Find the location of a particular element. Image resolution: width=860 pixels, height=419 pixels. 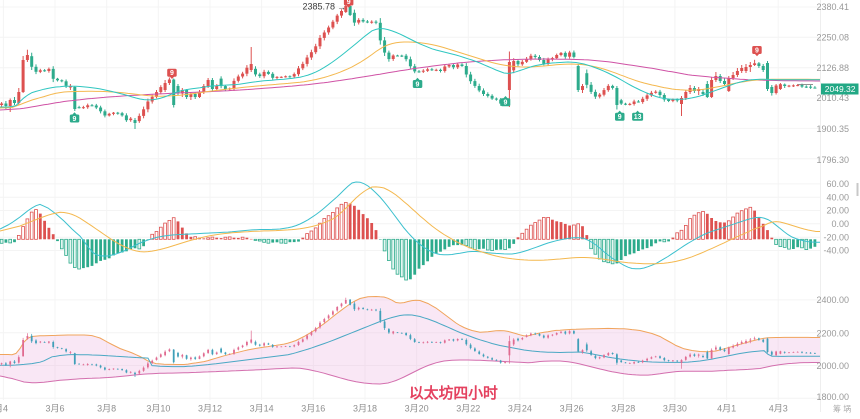

svg-text: 3月6 is located at coordinates (55, 409).